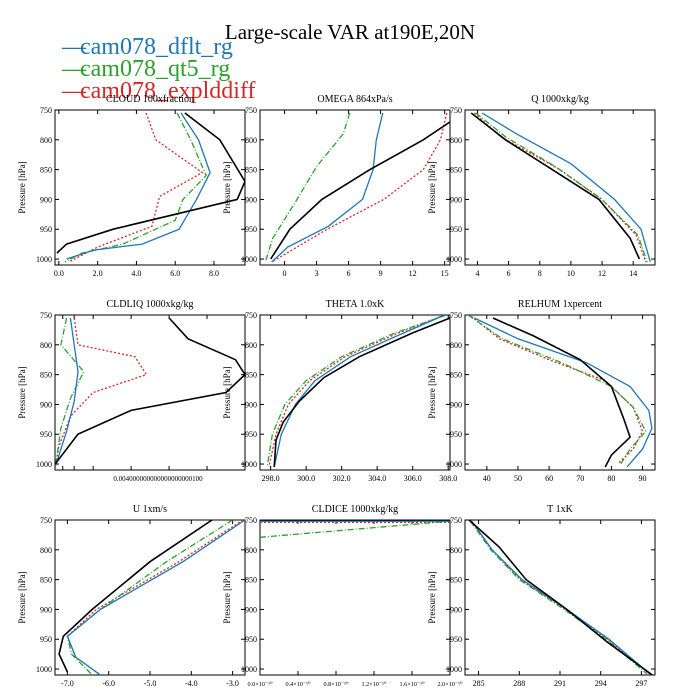 Image resolution: width=700 pixels, height=700 pixels. What do you see at coordinates (67, 683) in the screenshot?
I see `x-tick-label: -7.0` at bounding box center [67, 683].